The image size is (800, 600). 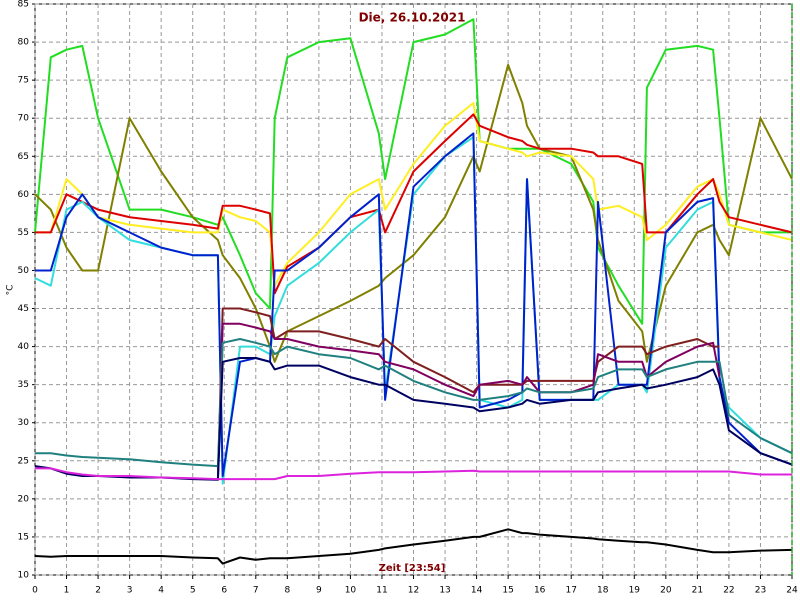 What do you see at coordinates (24, 576) in the screenshot?
I see `y-tick-label: 10` at bounding box center [24, 576].